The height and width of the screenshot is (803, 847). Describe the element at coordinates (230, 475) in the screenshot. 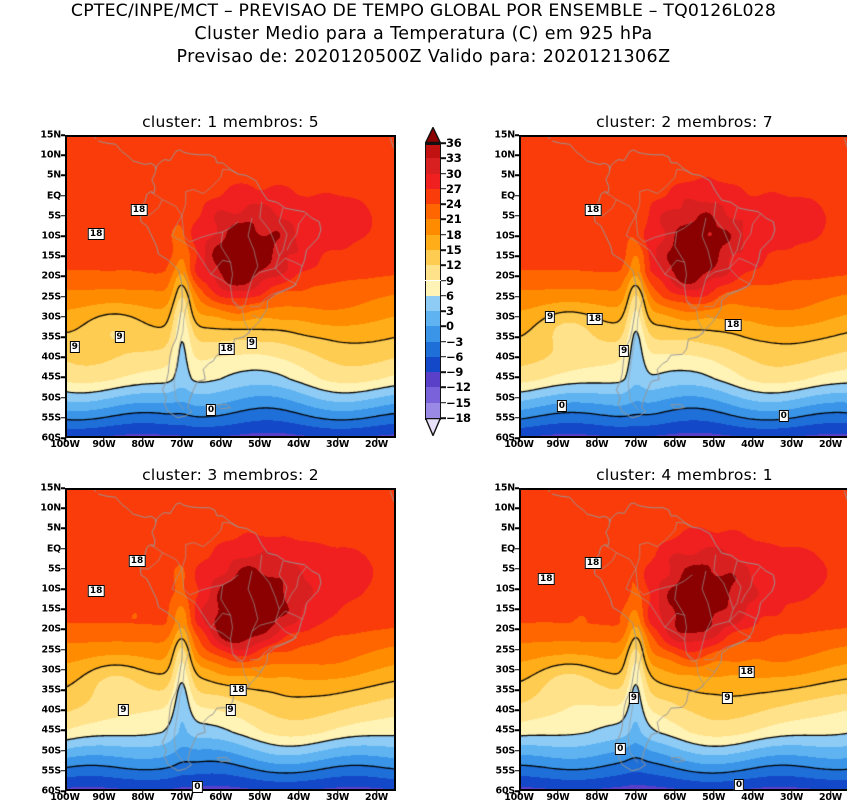

I see `panel-title-cluster-3: cluster: 3 membros: 2` at that location.